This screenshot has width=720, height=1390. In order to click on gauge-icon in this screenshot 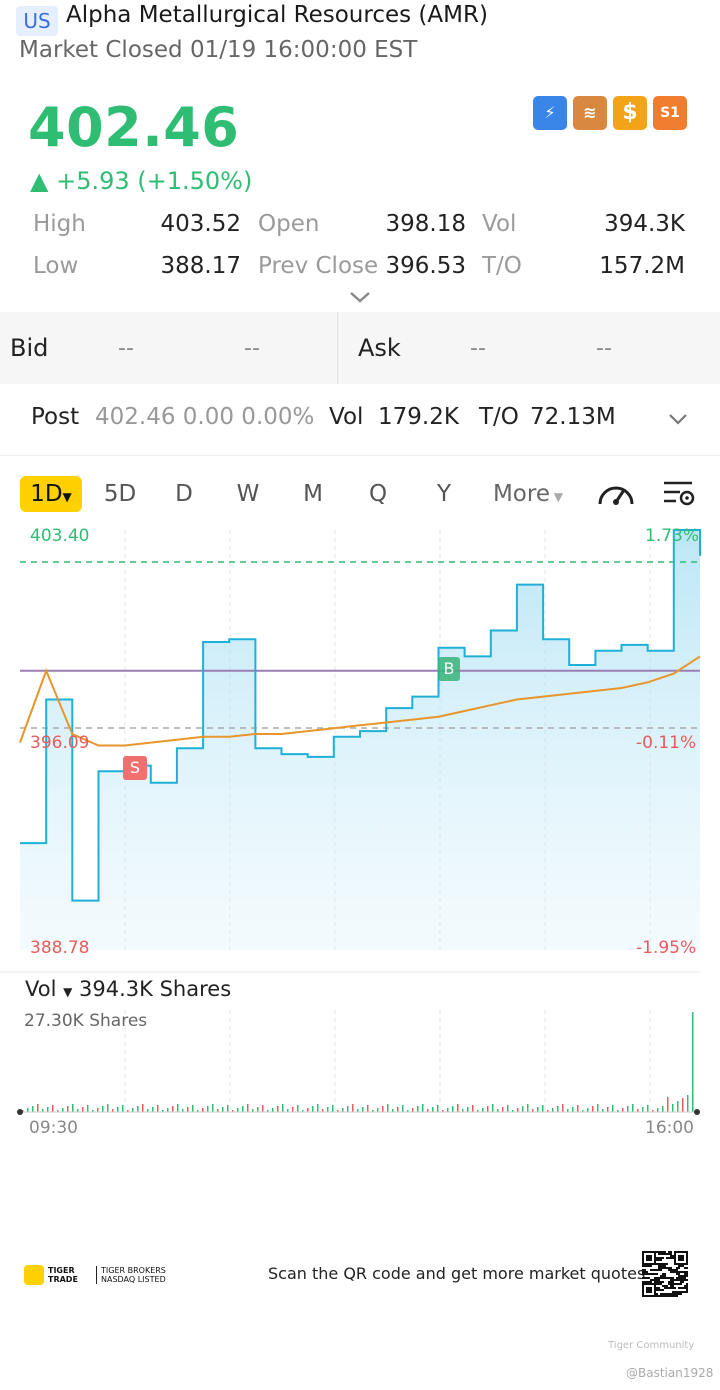, I will do `click(616, 493)`.